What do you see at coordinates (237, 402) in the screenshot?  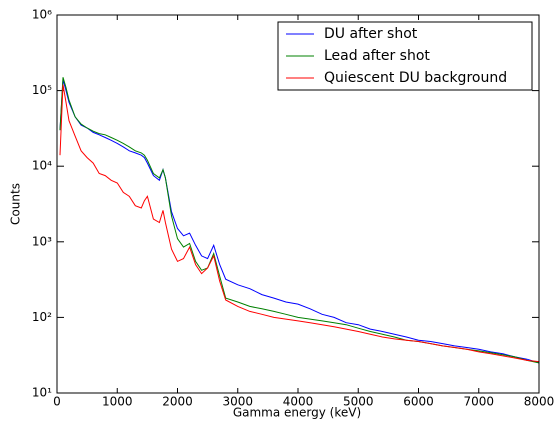 I see `x-tick-label: 3000` at bounding box center [237, 402].